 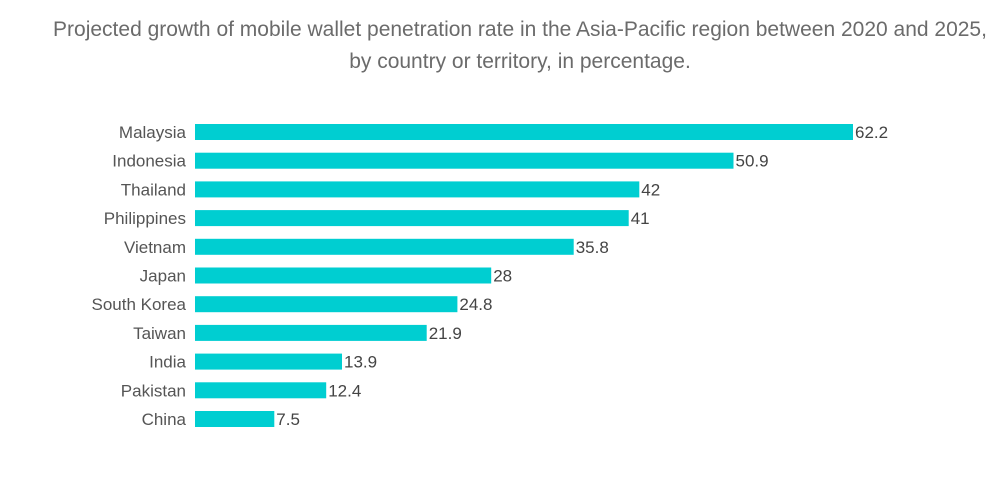 What do you see at coordinates (752, 161) in the screenshot?
I see `value-label: 50.9` at bounding box center [752, 161].